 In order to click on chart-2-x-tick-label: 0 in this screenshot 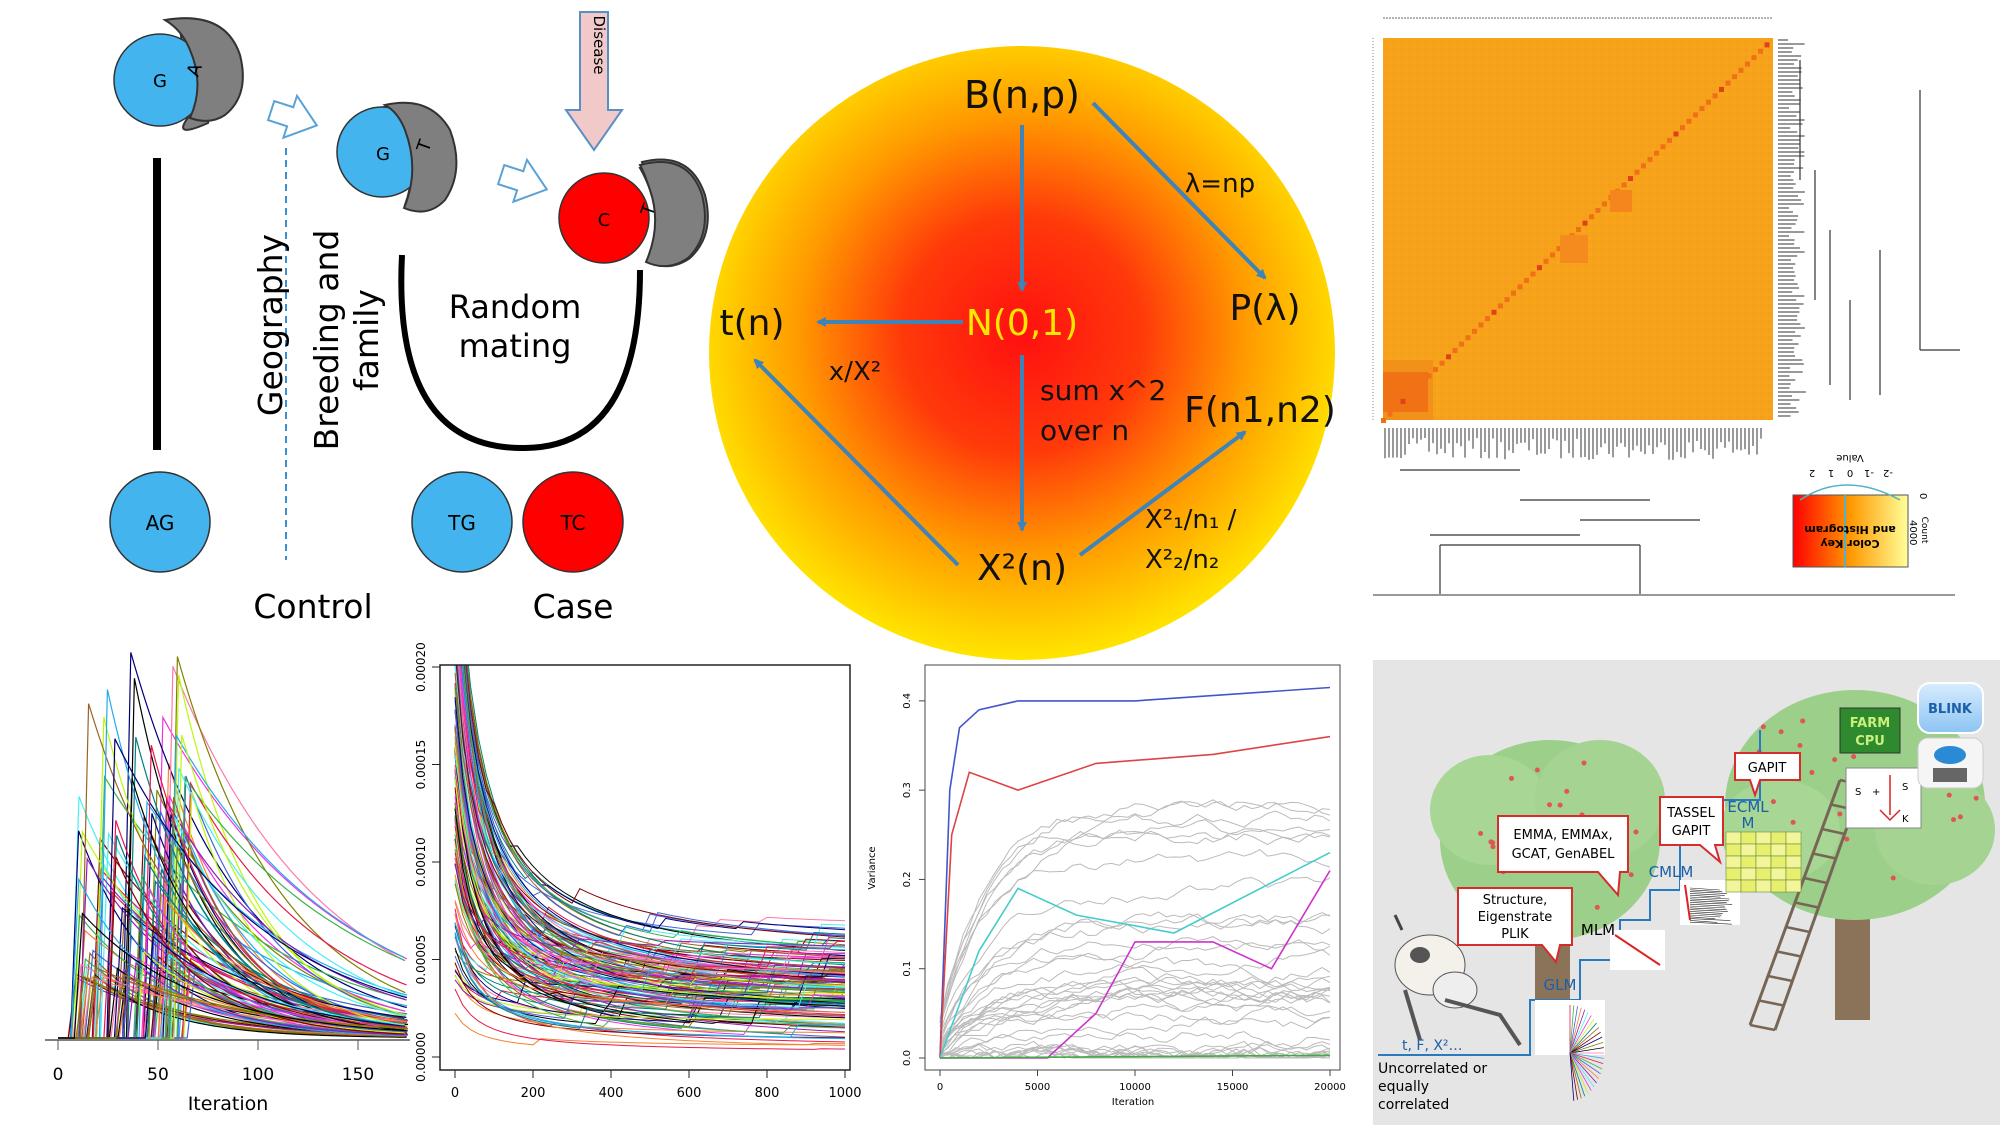, I will do `click(455, 1093)`.